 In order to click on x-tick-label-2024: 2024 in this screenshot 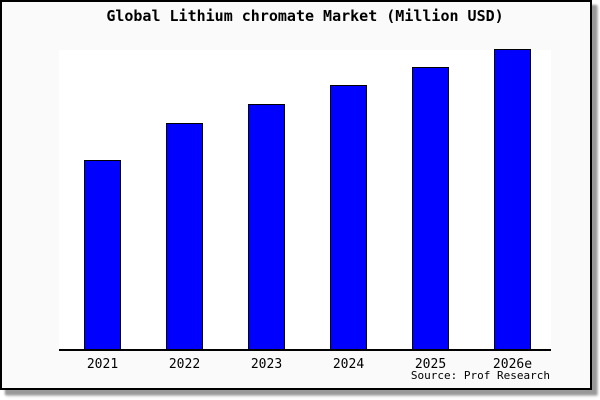, I will do `click(348, 364)`.